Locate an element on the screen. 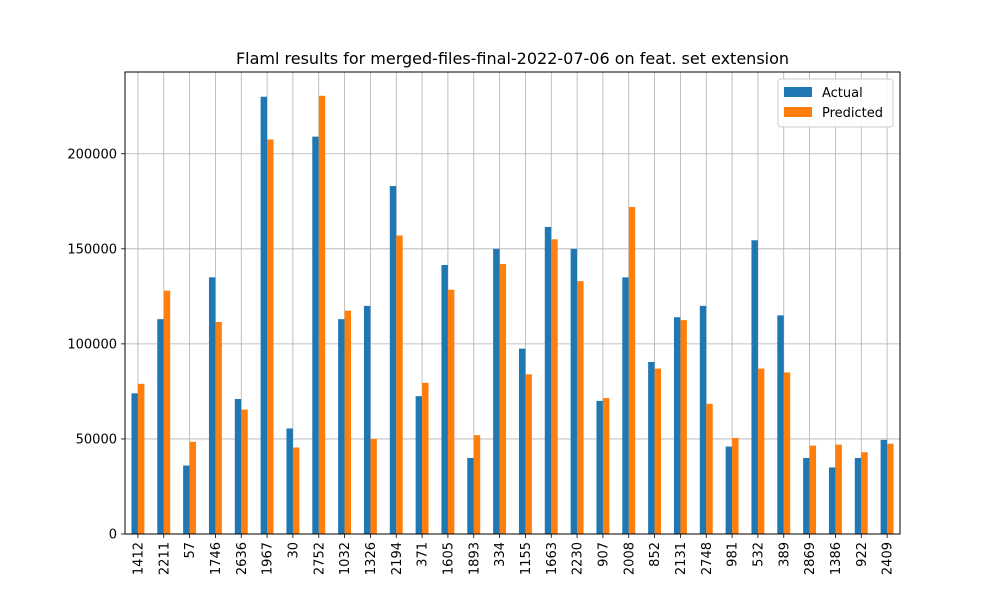  x-tick-label: 532 is located at coordinates (758, 554).